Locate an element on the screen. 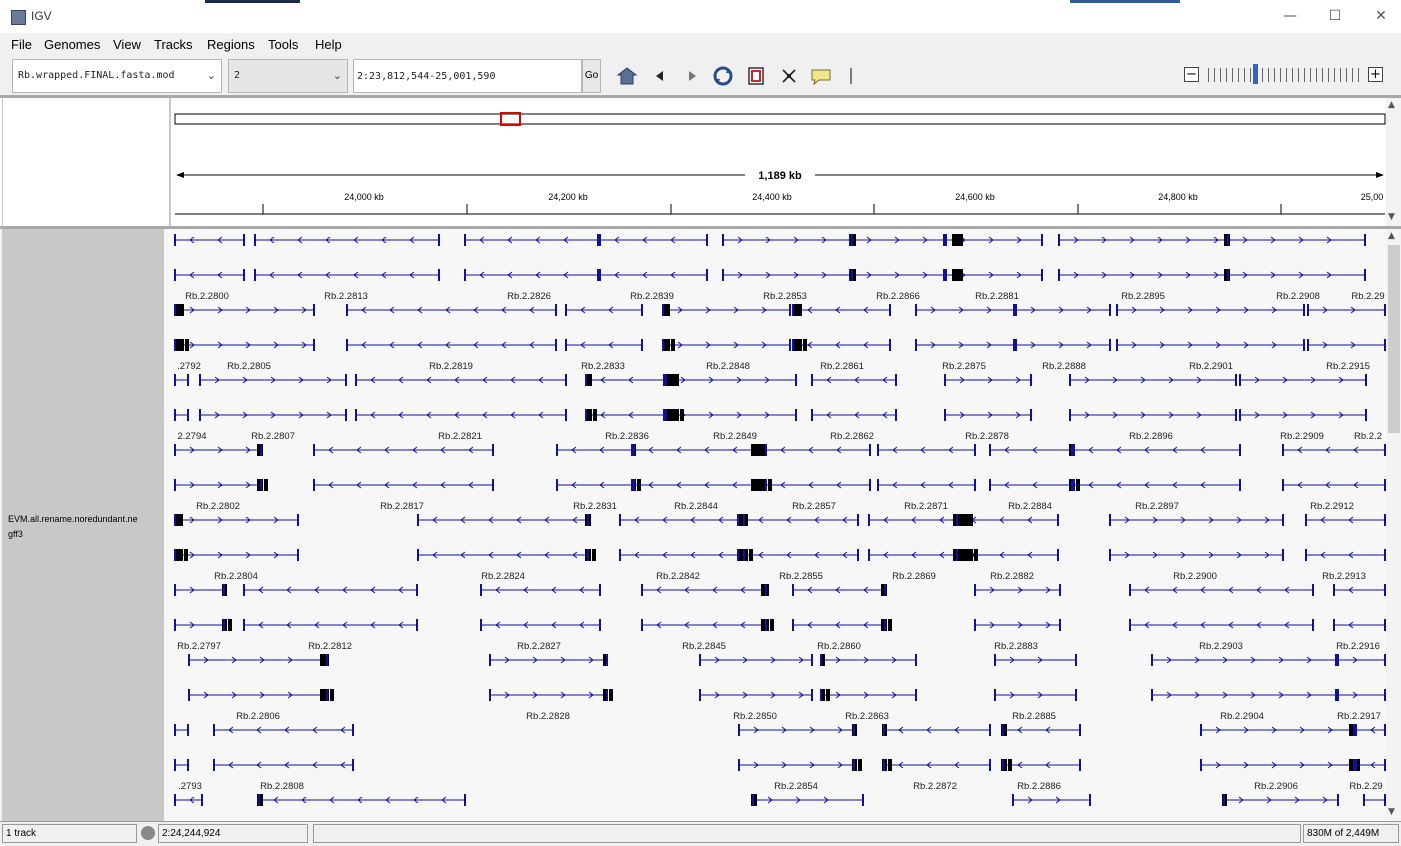 This screenshot has width=1401, height=846. chromosome-ideogram is located at coordinates (780, 119).